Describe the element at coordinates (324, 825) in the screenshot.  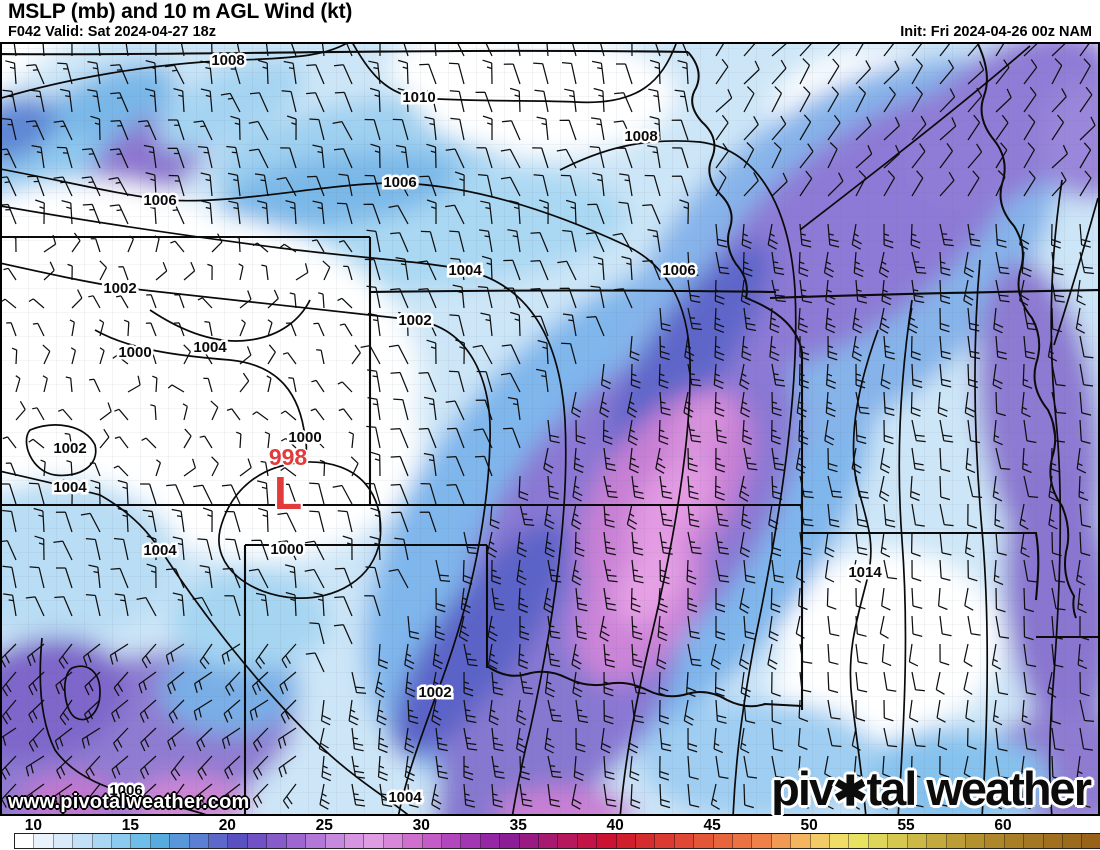
I see `scale-tick-label: 25` at that location.